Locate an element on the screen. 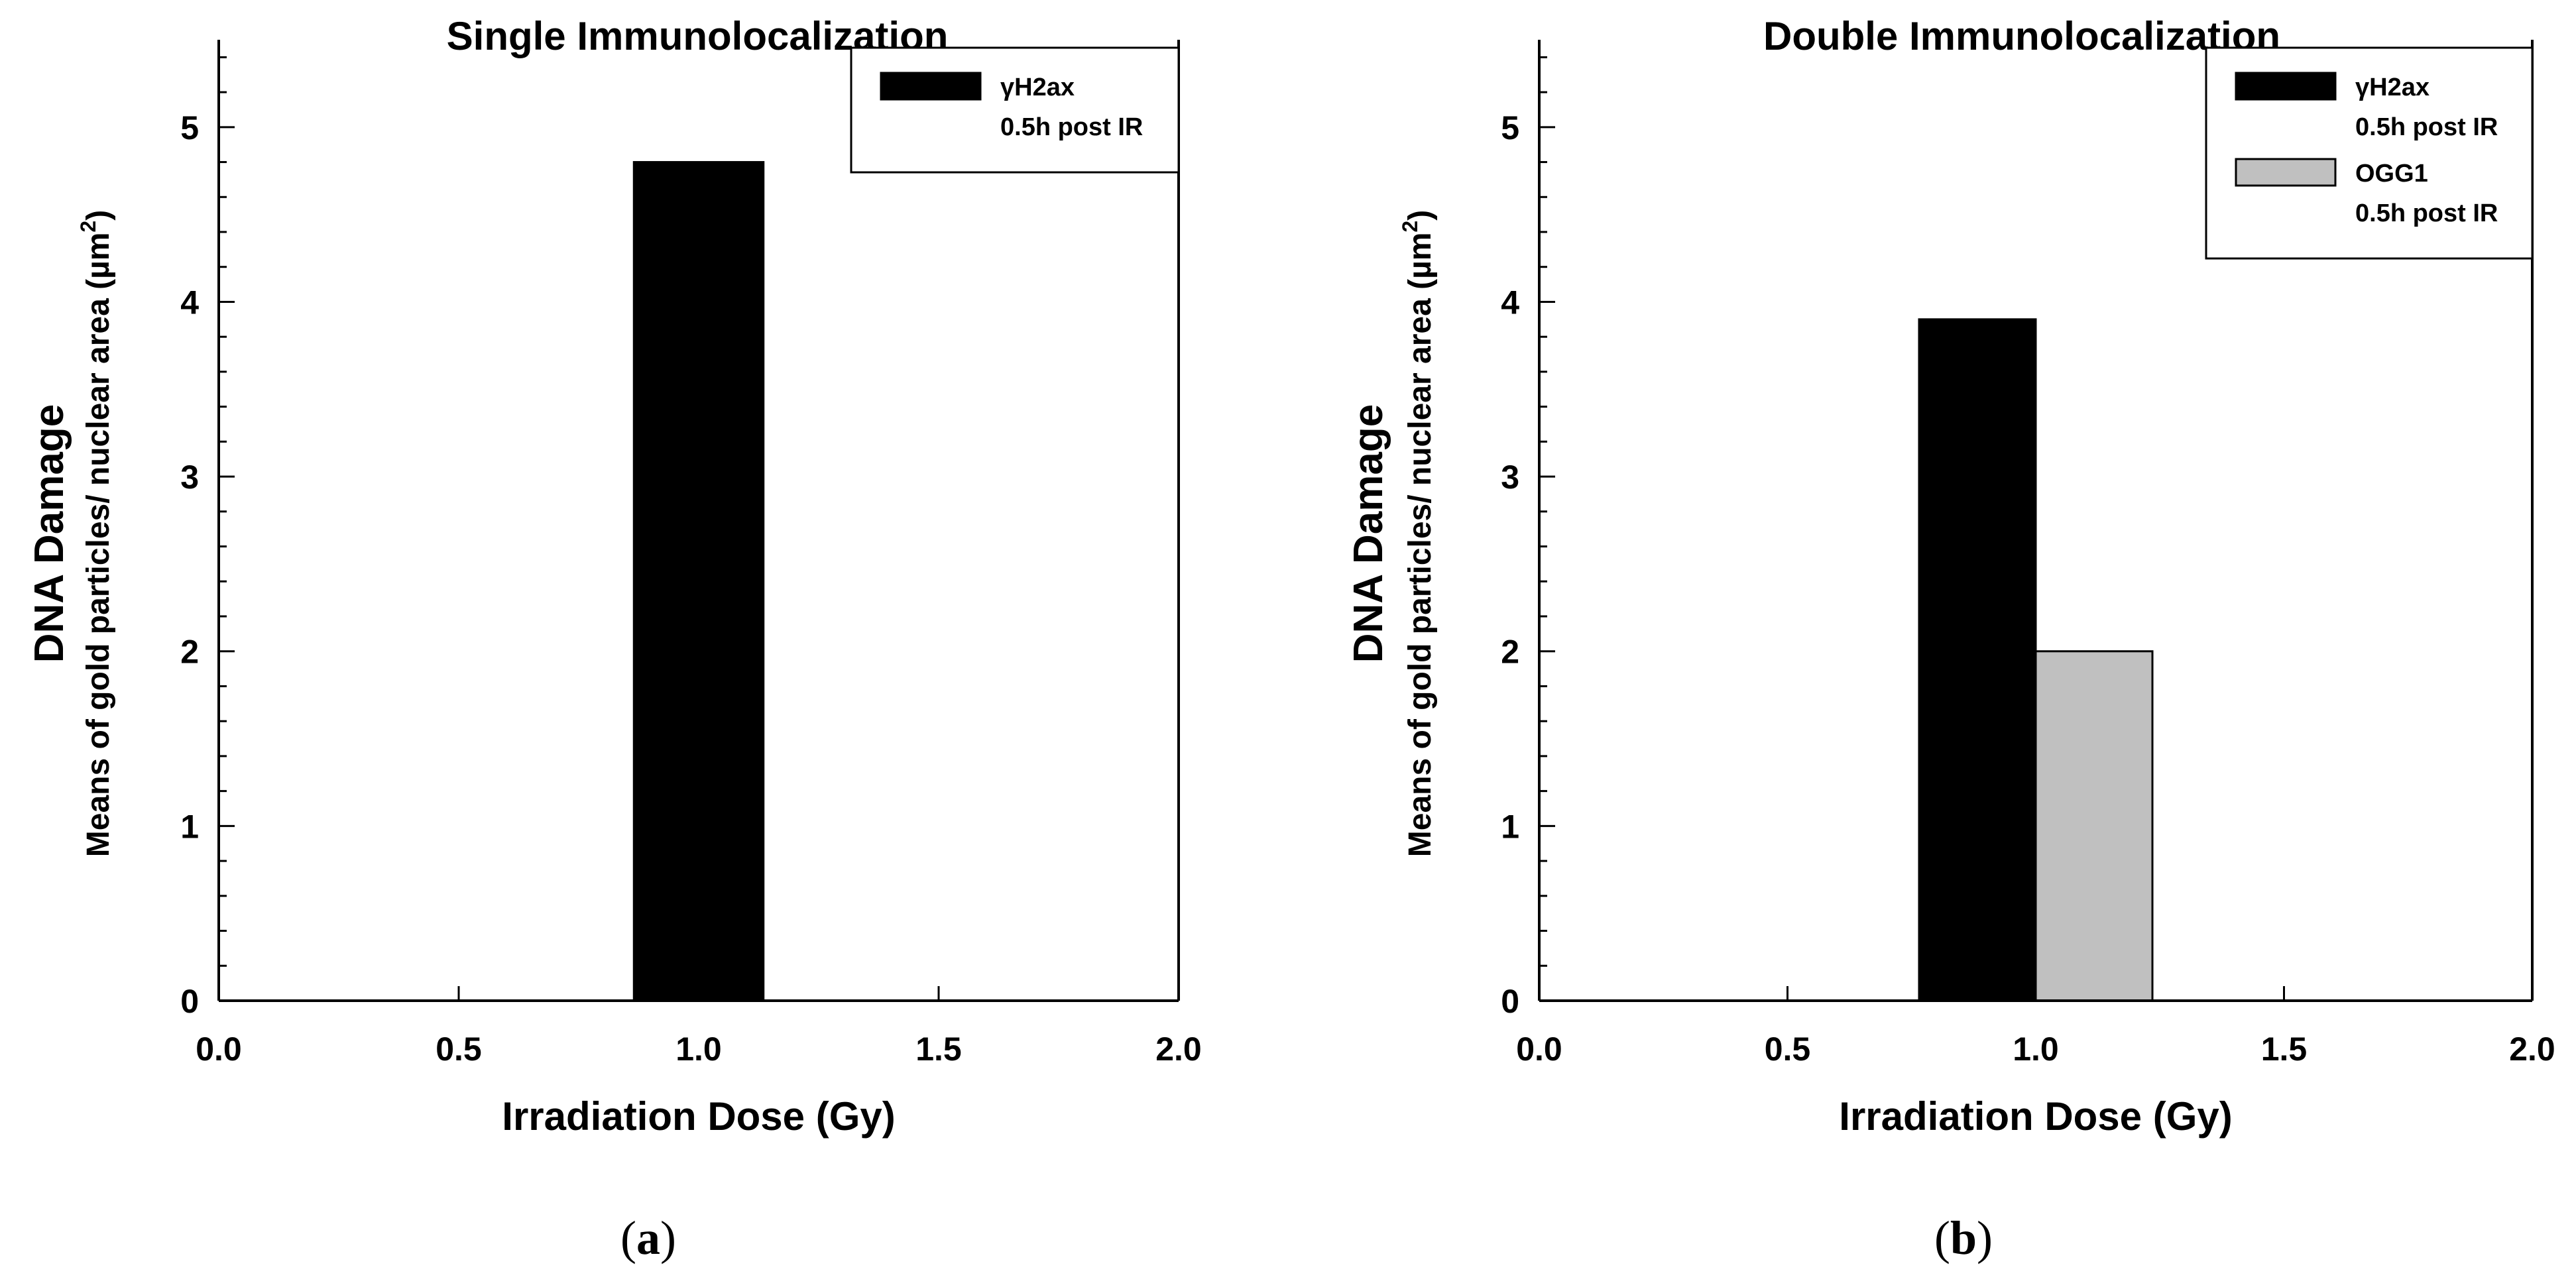 The image size is (2576, 1287). panel-label: (b) is located at coordinates (1963, 1237).